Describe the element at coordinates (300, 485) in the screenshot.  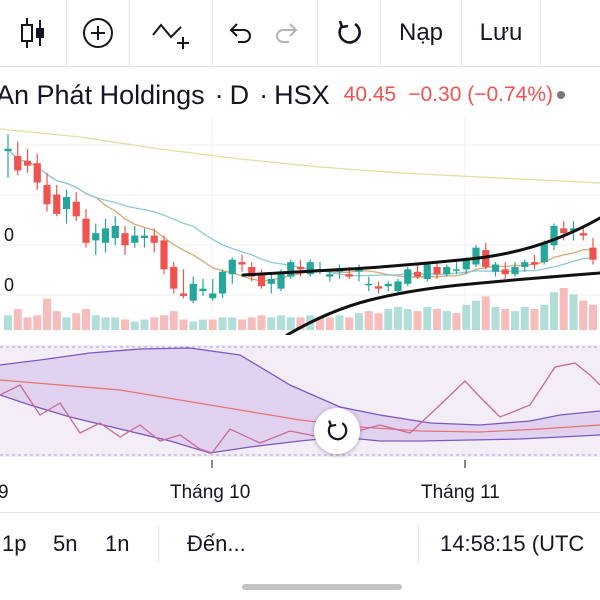
I see `time-axis: 9 Tháng 10 Tháng 11` at that location.